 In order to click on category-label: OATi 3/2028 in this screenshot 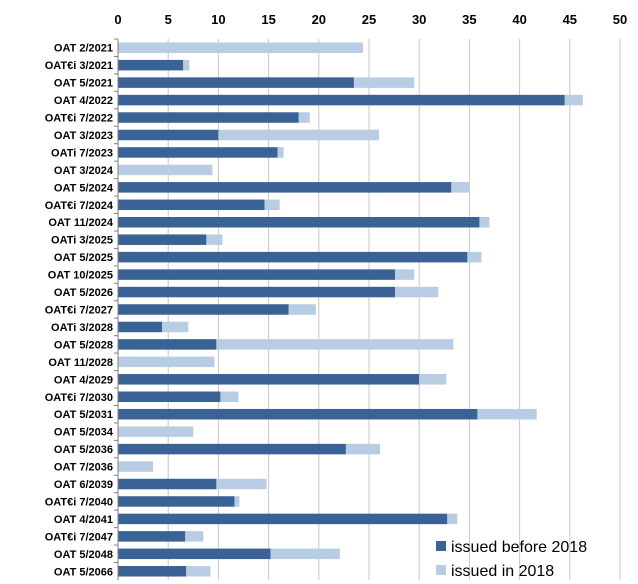, I will do `click(82, 328)`.